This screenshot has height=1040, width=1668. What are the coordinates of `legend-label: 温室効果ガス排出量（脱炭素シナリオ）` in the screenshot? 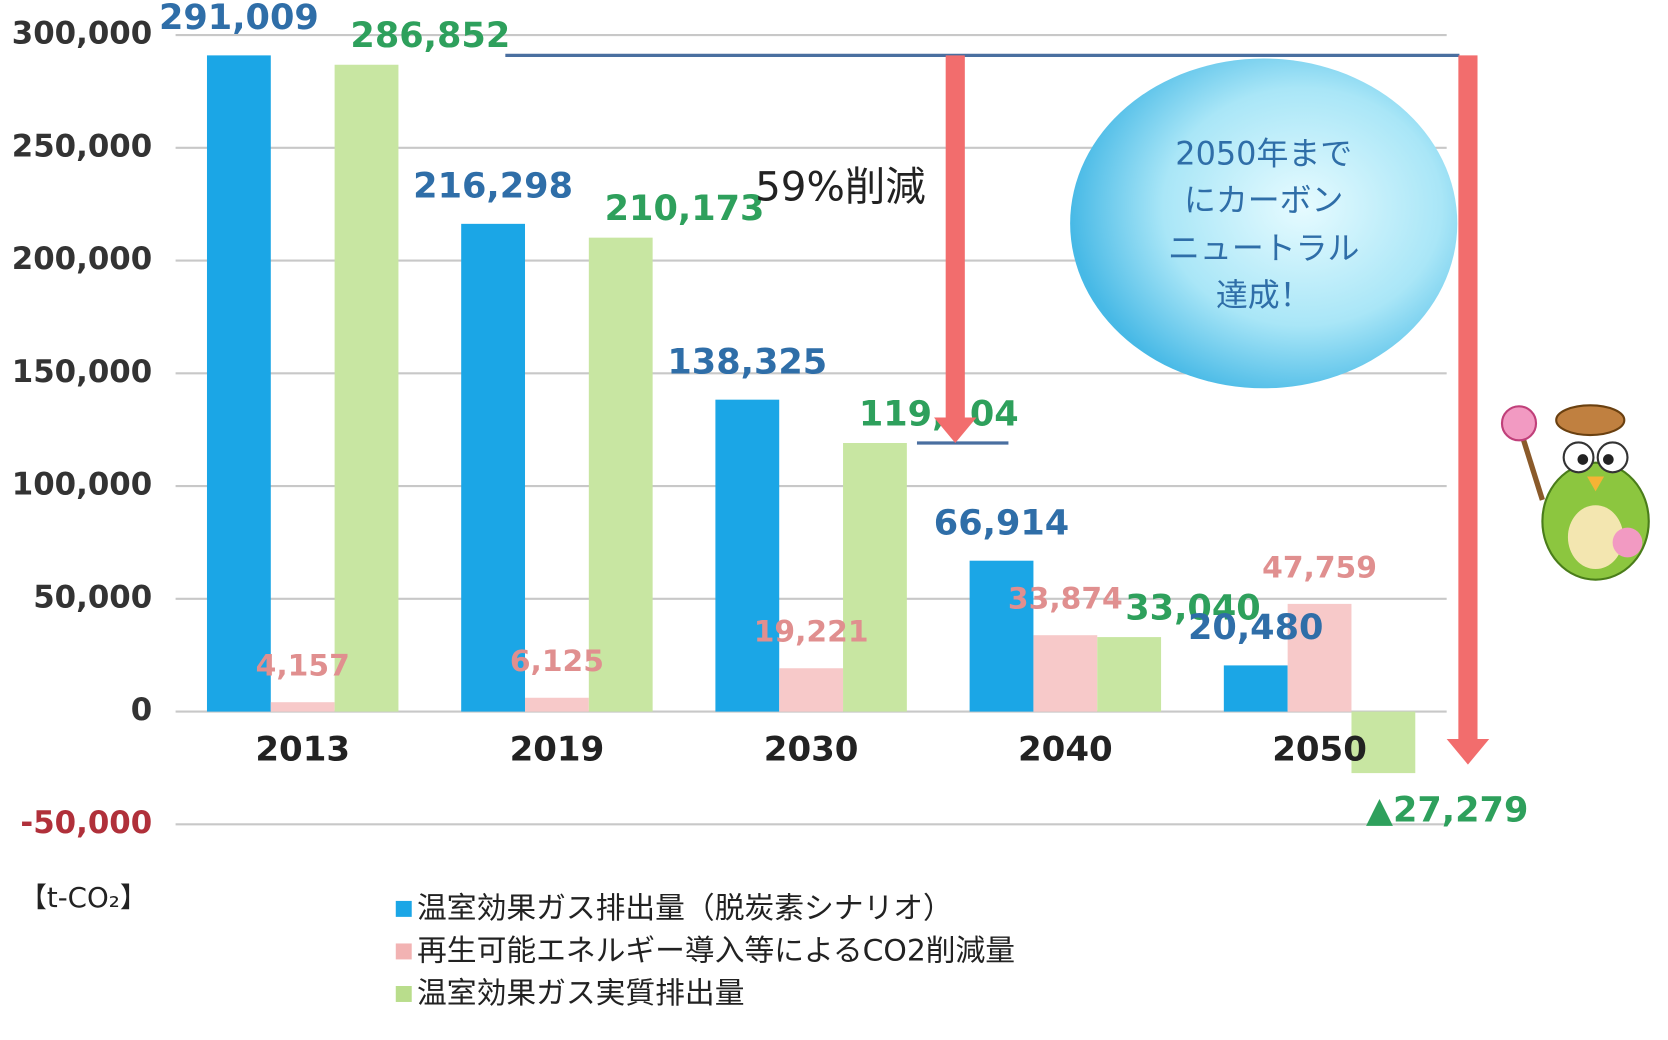 It's located at (685, 908).